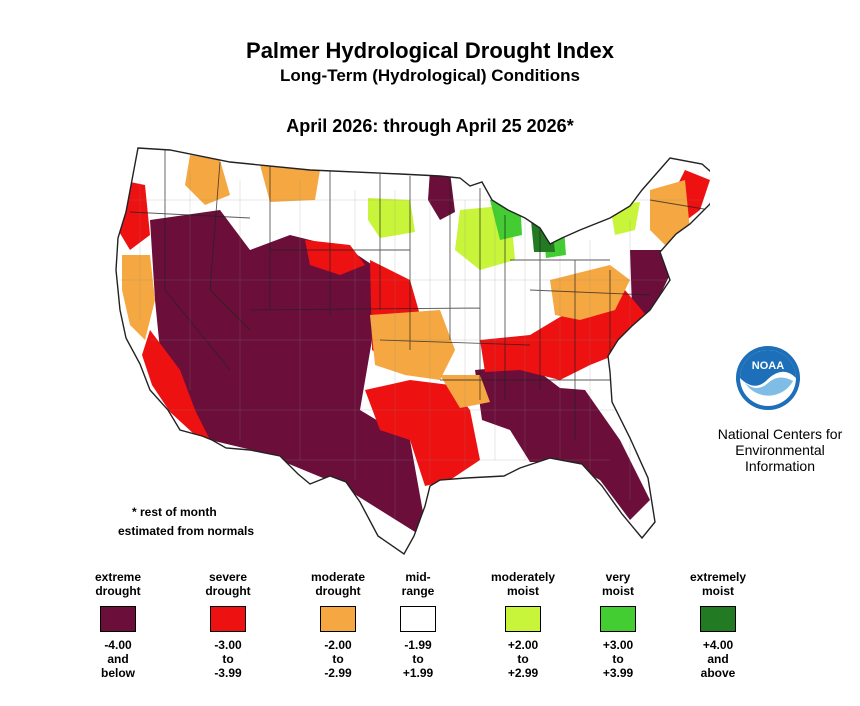 The height and width of the screenshot is (706, 860). Describe the element at coordinates (335, 257) in the screenshot. I see `region-severe-midwest` at that location.